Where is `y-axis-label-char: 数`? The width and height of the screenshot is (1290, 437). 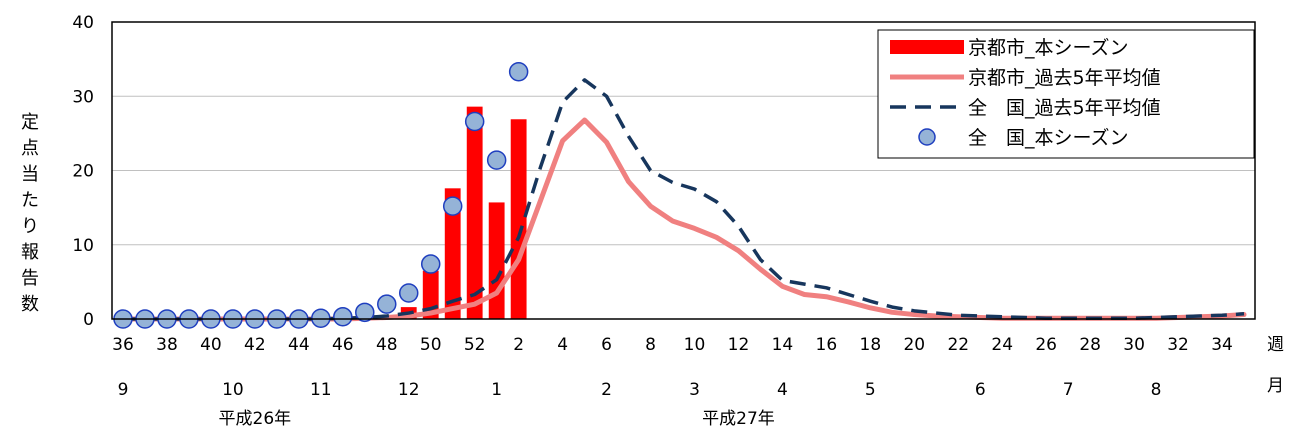
y-axis-label-char: 数 is located at coordinates (30, 304).